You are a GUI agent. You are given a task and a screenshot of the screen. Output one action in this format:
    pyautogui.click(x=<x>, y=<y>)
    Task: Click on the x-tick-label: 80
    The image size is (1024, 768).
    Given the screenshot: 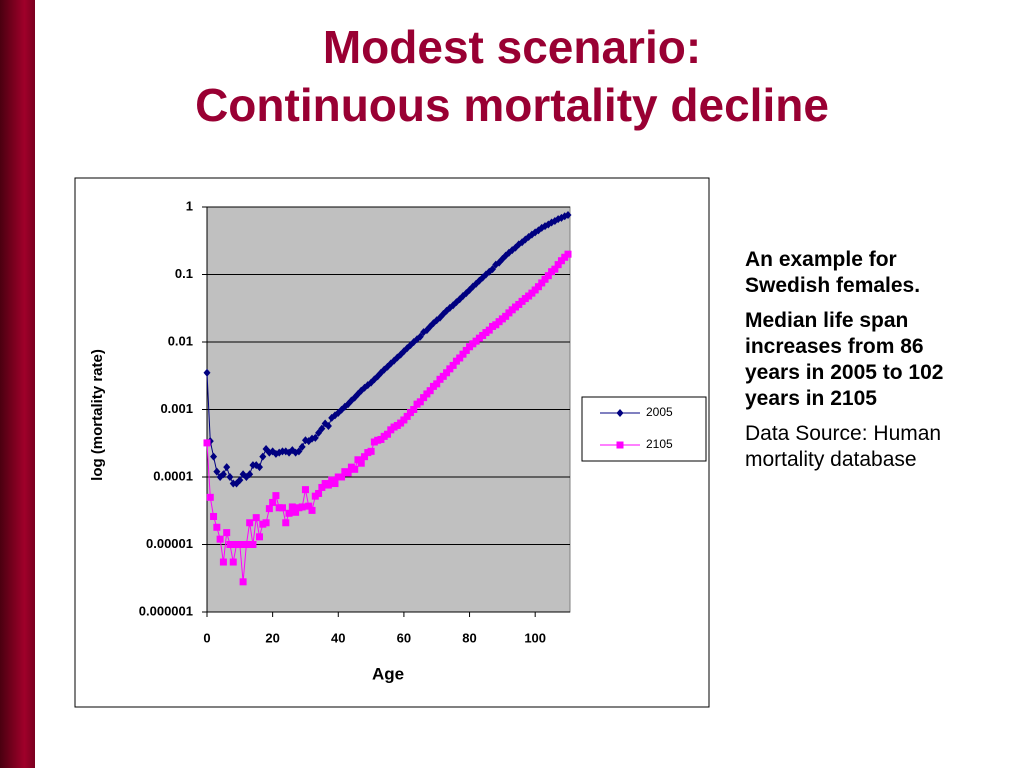 What is the action you would take?
    pyautogui.click(x=469, y=637)
    